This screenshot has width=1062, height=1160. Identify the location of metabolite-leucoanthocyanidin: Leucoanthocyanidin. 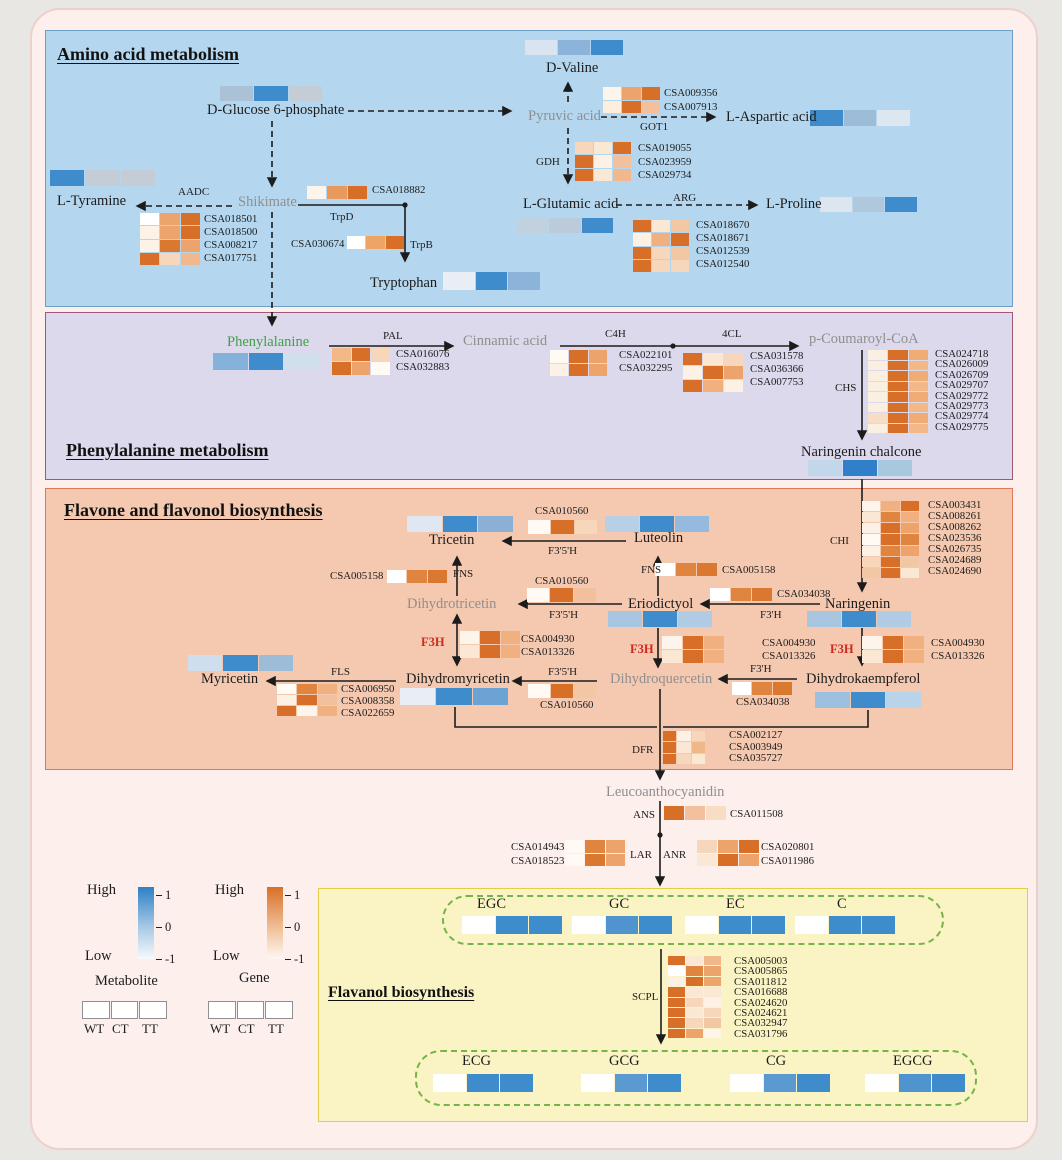
(665, 792).